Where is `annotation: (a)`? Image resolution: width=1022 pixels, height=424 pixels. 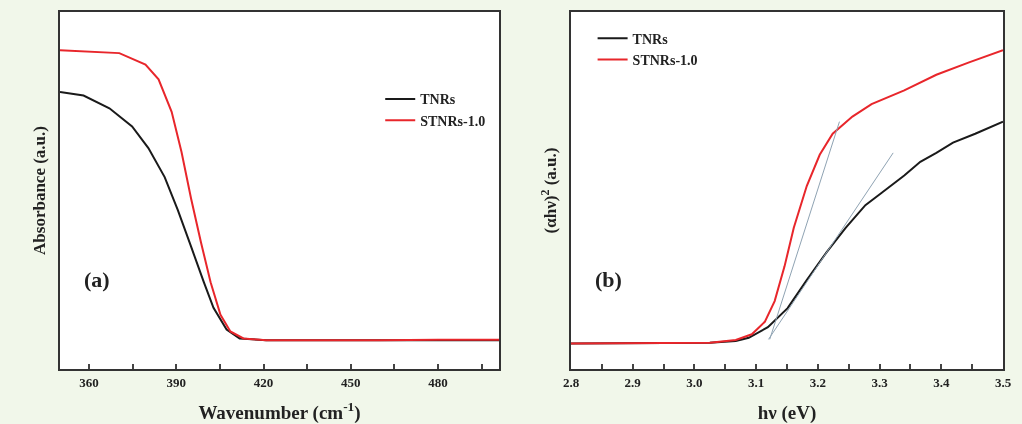 annotation: (a) is located at coordinates (97, 279).